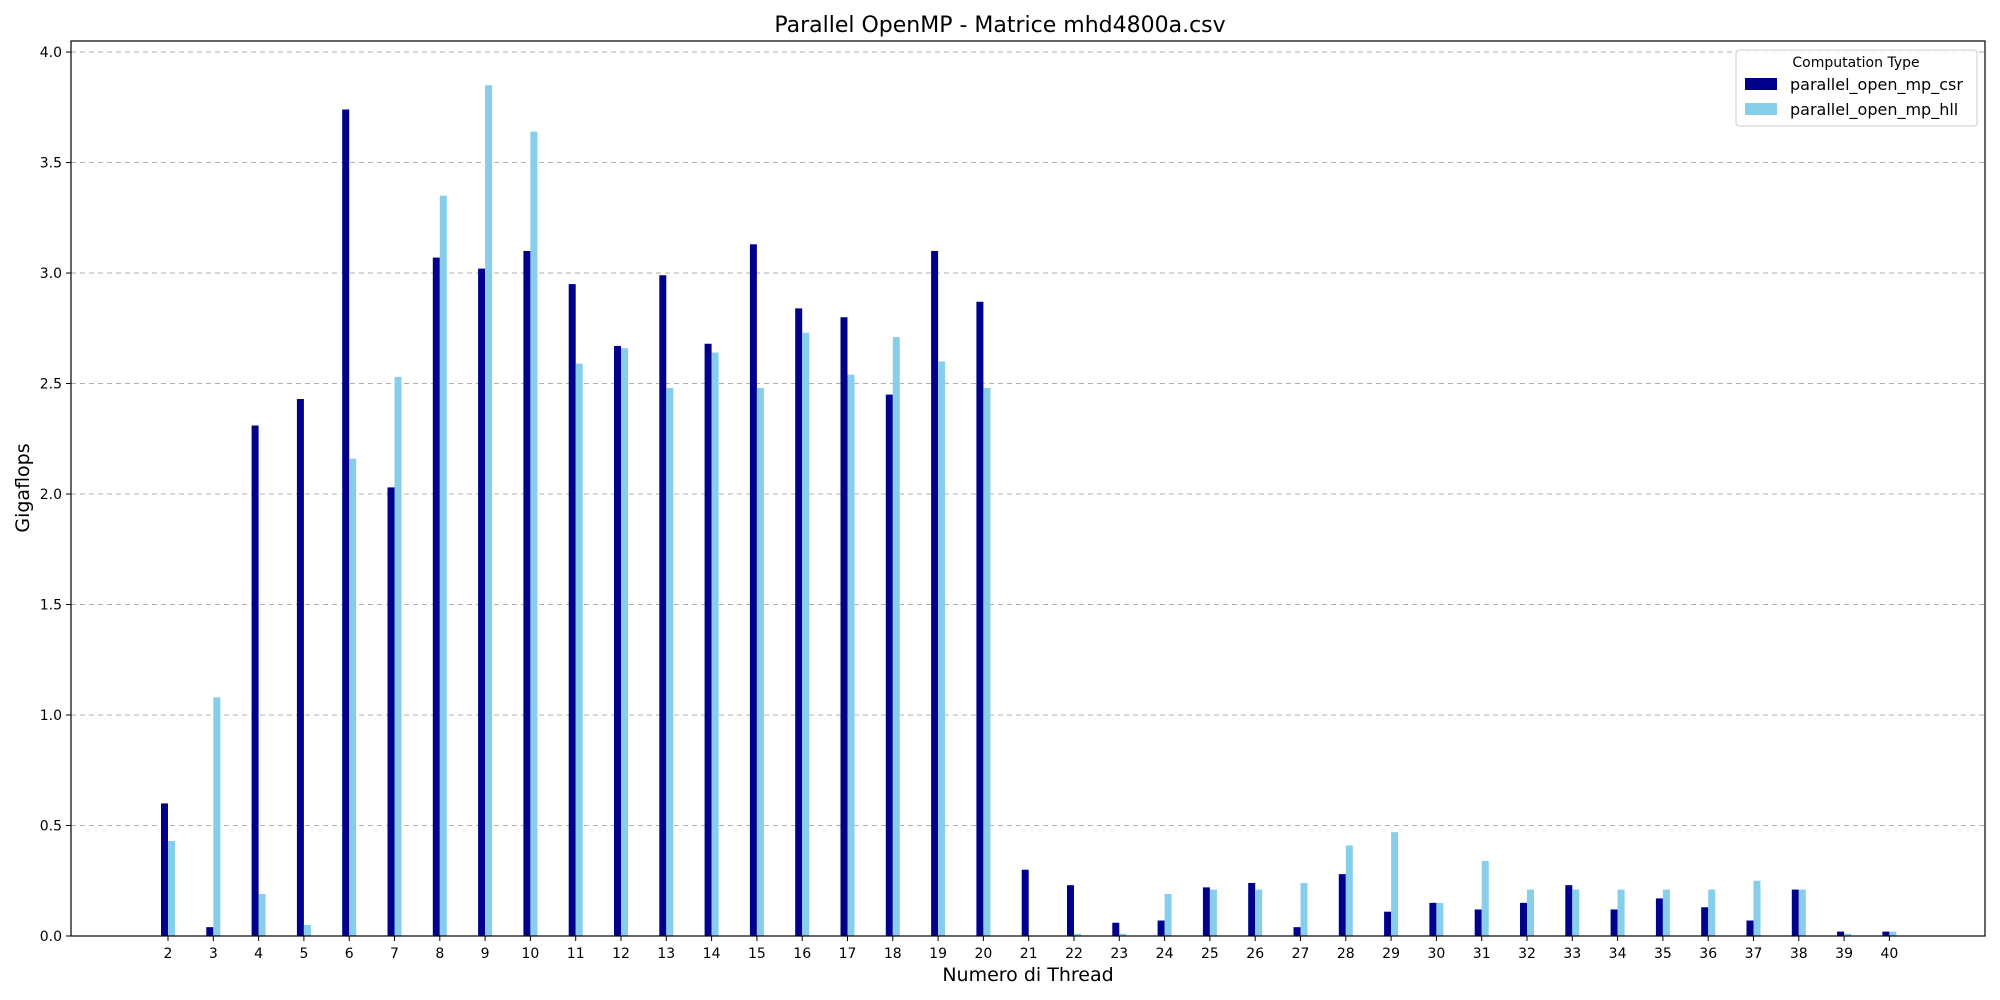 Image resolution: width=2000 pixels, height=1000 pixels. Describe the element at coordinates (530, 954) in the screenshot. I see `x-tick-label: 10` at that location.